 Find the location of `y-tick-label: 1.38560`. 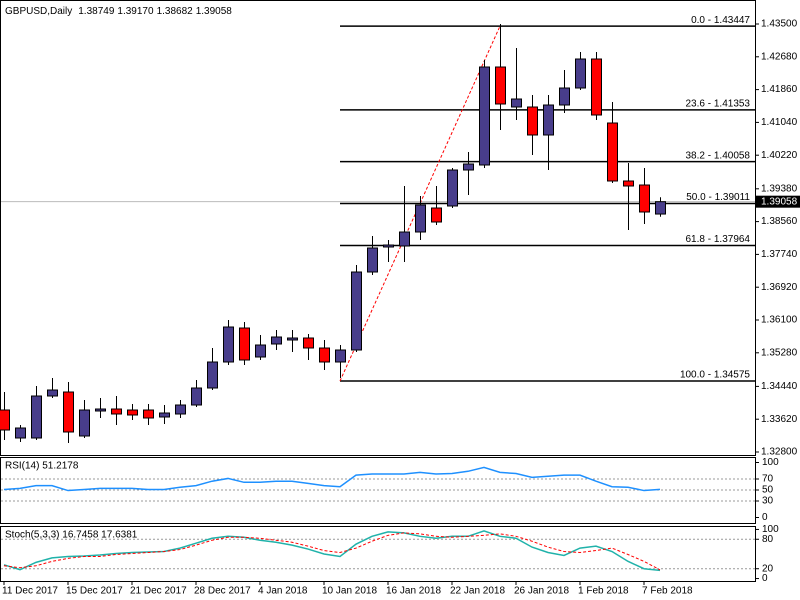

y-tick-label: 1.38560 is located at coordinates (779, 221).